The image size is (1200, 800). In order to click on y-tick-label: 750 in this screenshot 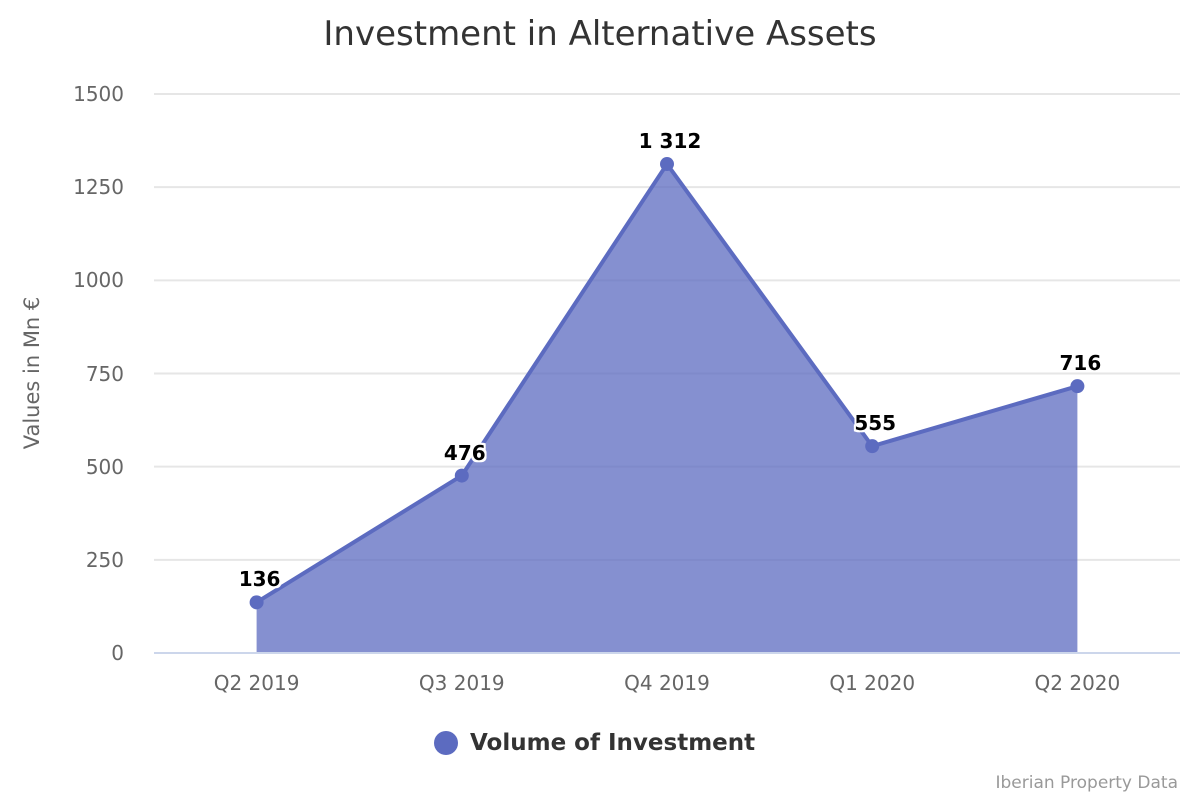, I will do `click(104, 373)`.